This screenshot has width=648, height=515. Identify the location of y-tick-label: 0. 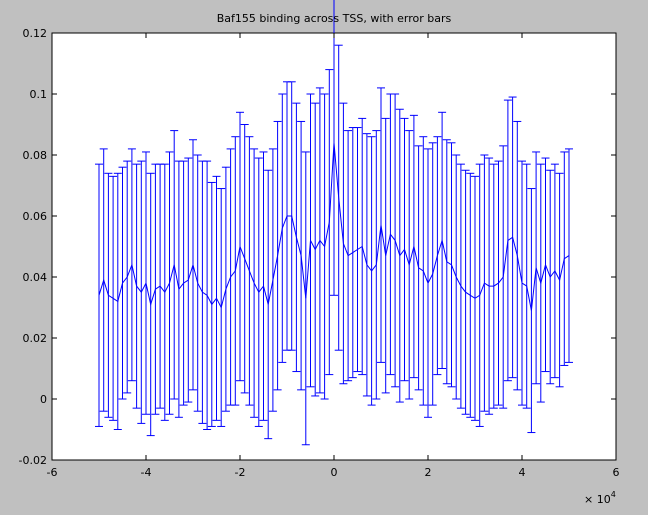
(43, 399).